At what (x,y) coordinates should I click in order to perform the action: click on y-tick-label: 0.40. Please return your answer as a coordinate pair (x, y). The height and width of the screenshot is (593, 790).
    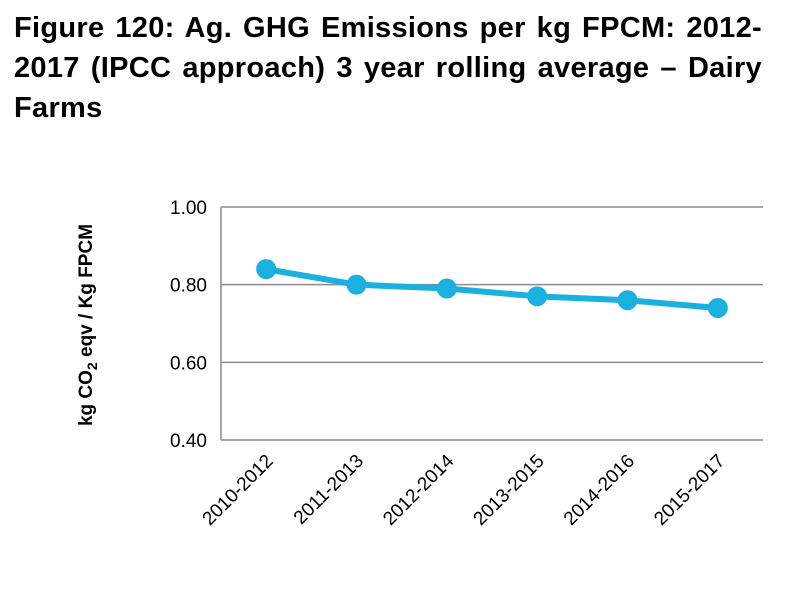
    Looking at the image, I should click on (188, 441).